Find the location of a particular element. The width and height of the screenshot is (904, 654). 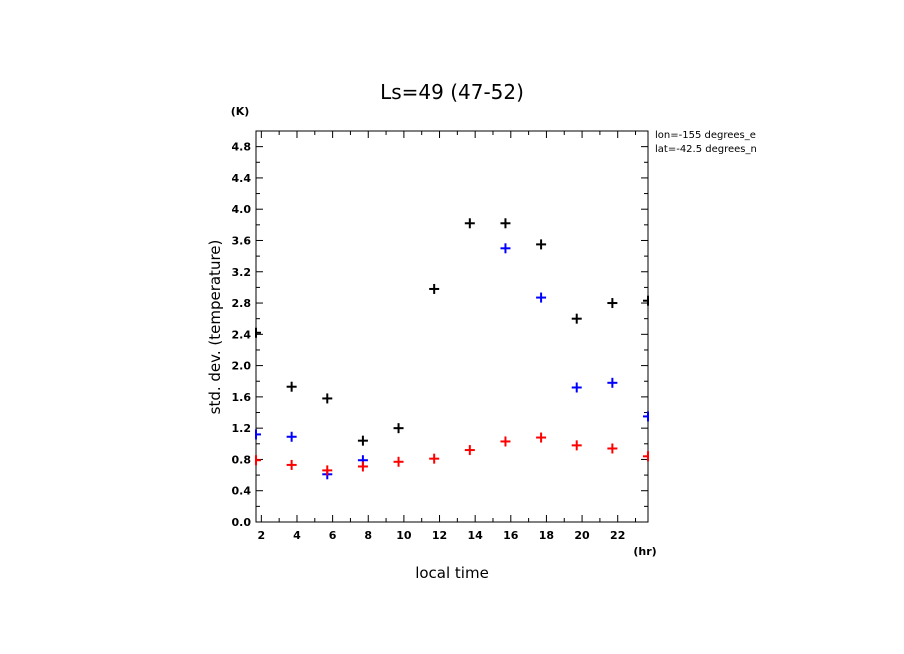

x-tick-label: 10 is located at coordinates (404, 535).